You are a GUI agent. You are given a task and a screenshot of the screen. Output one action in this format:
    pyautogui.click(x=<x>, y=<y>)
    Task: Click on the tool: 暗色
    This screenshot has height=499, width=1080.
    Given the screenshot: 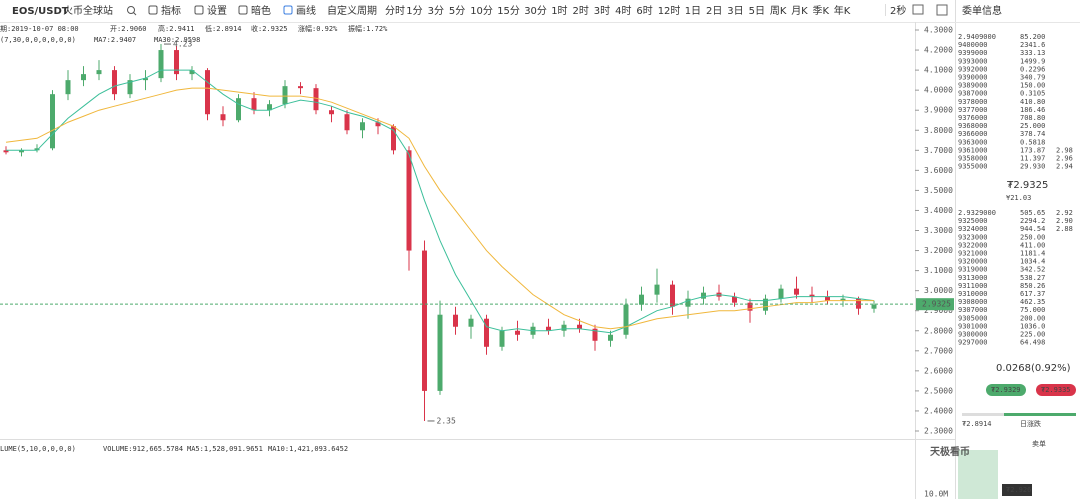 What is the action you would take?
    pyautogui.click(x=261, y=10)
    